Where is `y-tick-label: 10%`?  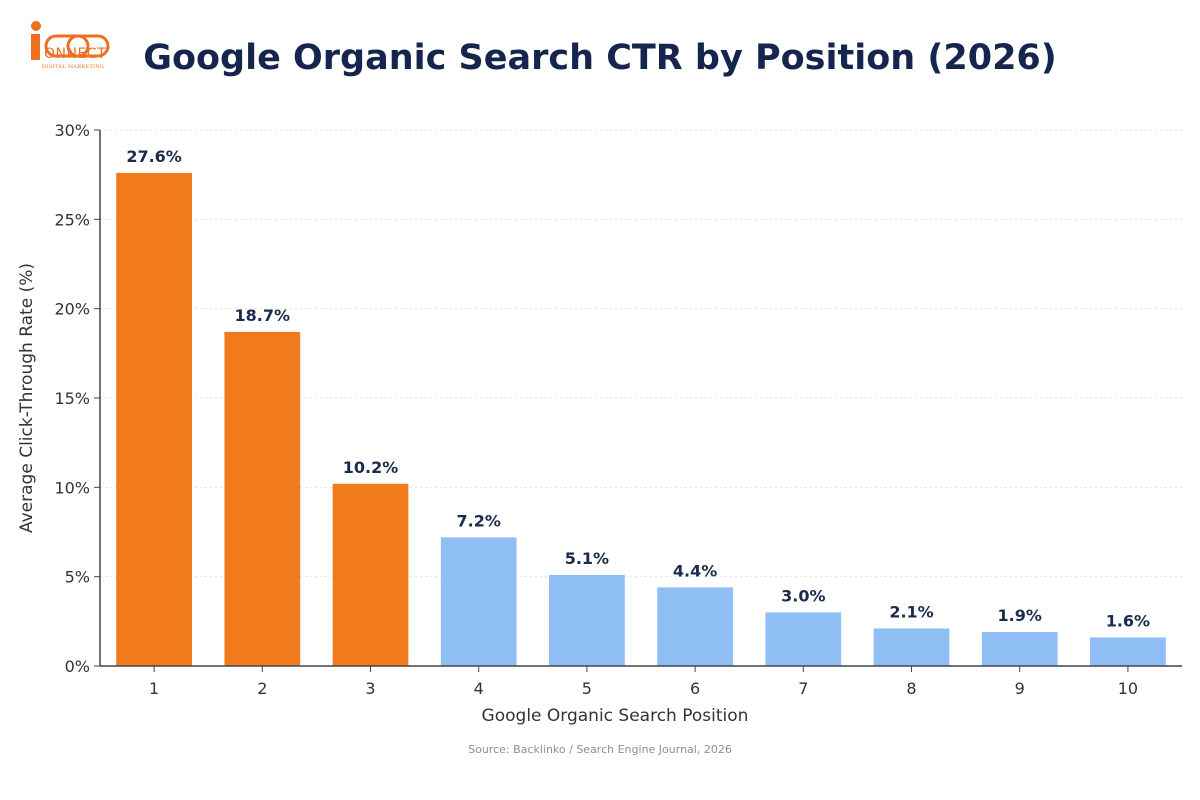 y-tick-label: 10% is located at coordinates (72, 487).